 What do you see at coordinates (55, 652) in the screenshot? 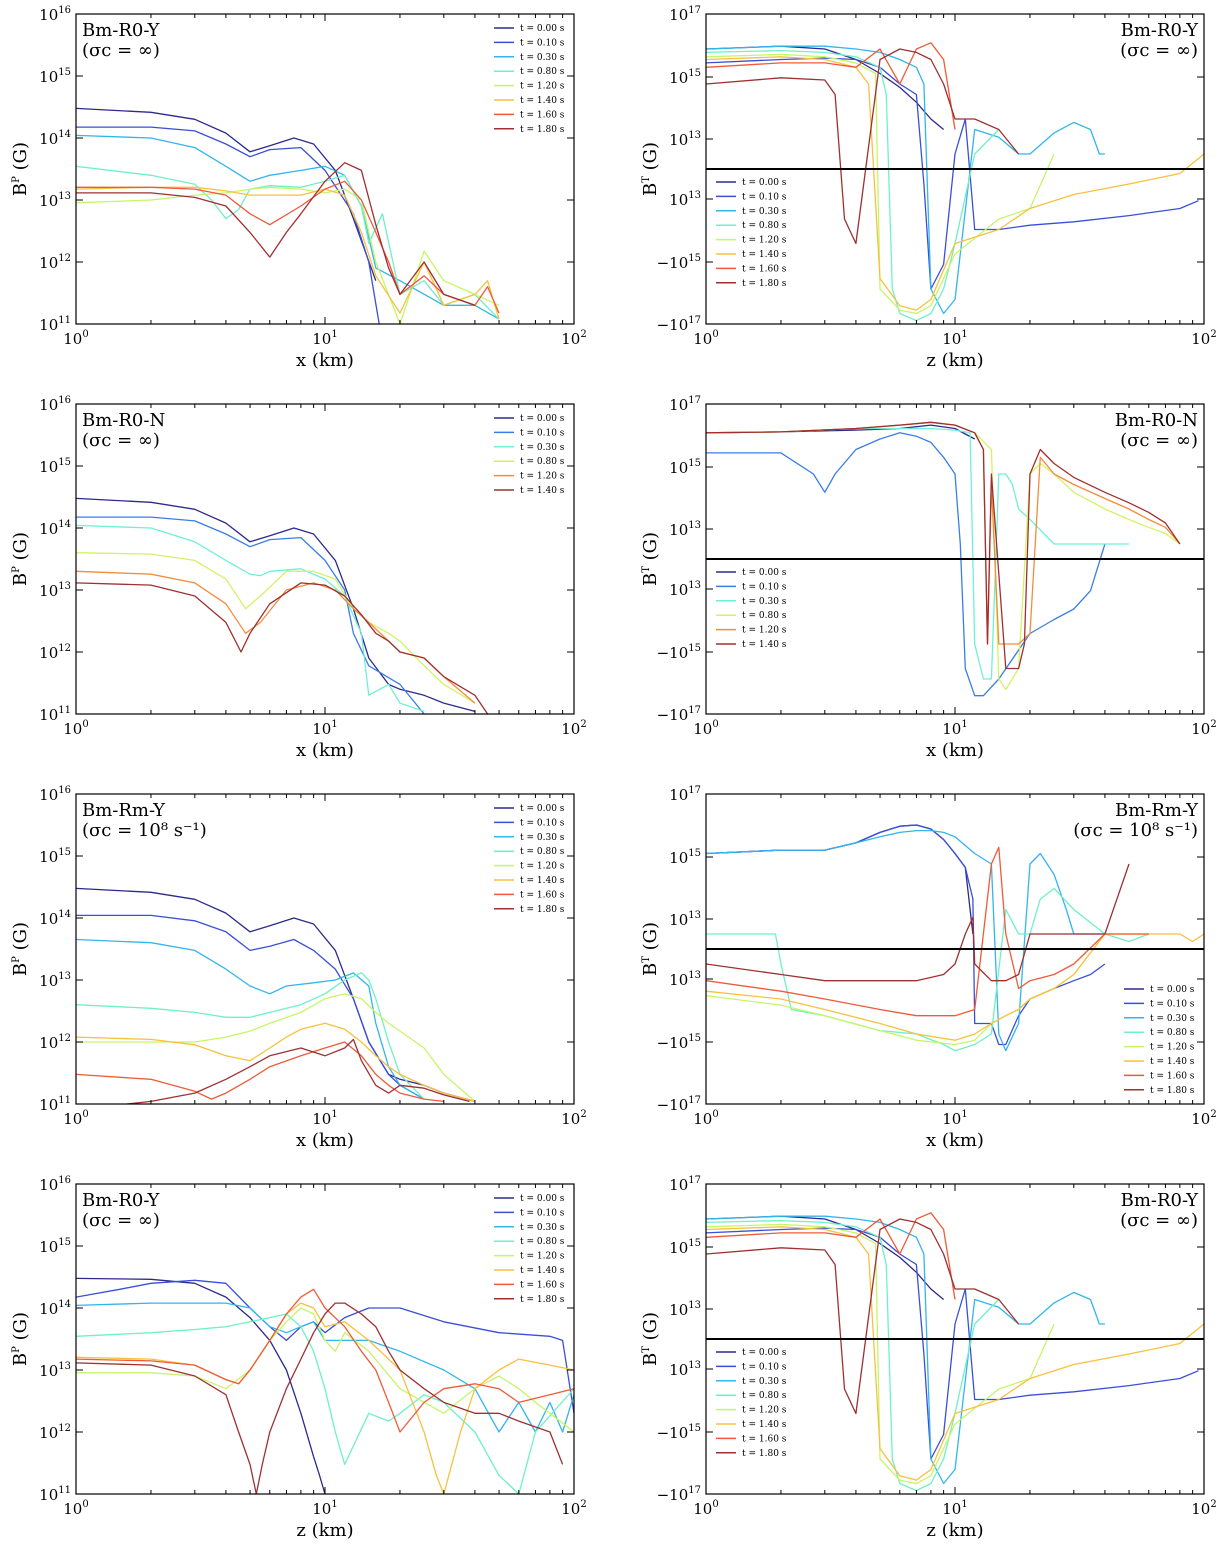
I see `y-tick-label: 1012` at bounding box center [55, 652].